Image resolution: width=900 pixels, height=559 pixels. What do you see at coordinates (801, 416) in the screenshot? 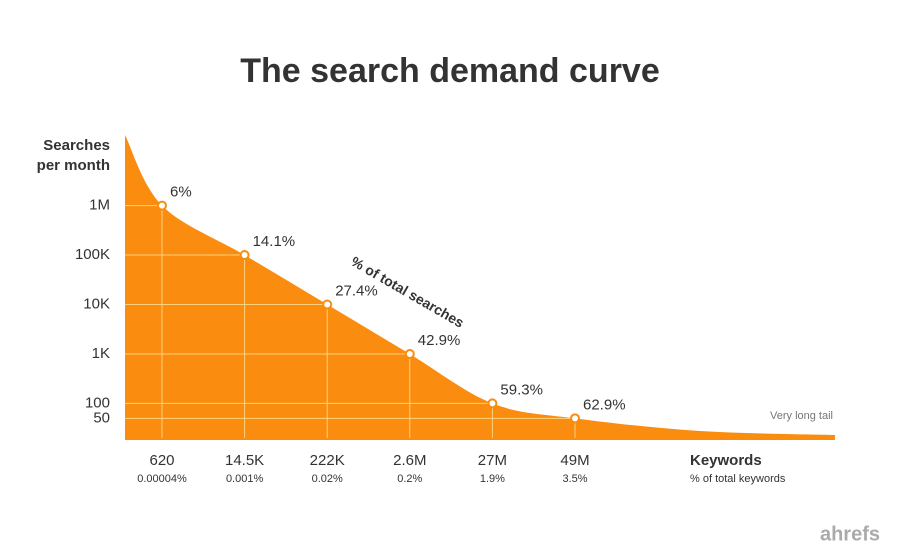
I see `tail-annotation: Very long tail` at bounding box center [801, 416].